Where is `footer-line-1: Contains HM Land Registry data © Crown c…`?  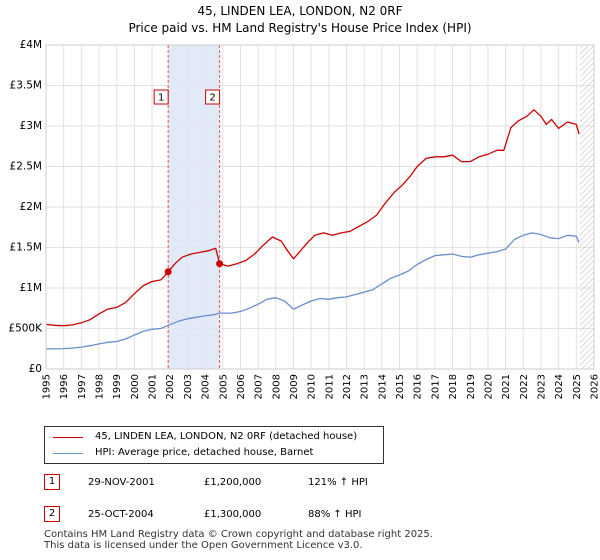
footer-line-1: Contains HM Land Registry data © Crown c… is located at coordinates (238, 534).